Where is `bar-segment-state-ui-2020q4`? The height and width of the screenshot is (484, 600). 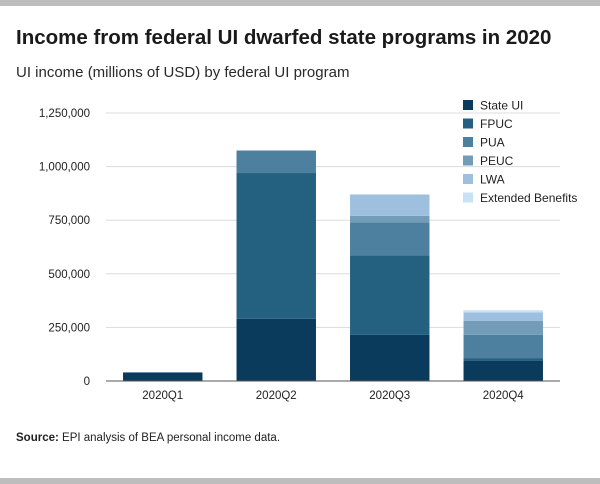 bar-segment-state-ui-2020q4 is located at coordinates (503, 370).